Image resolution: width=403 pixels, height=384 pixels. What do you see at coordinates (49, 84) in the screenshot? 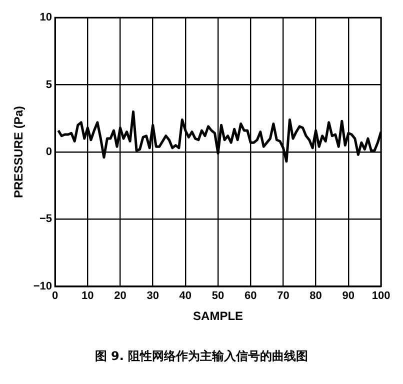
I see `y-tick-label: 5` at bounding box center [49, 84].